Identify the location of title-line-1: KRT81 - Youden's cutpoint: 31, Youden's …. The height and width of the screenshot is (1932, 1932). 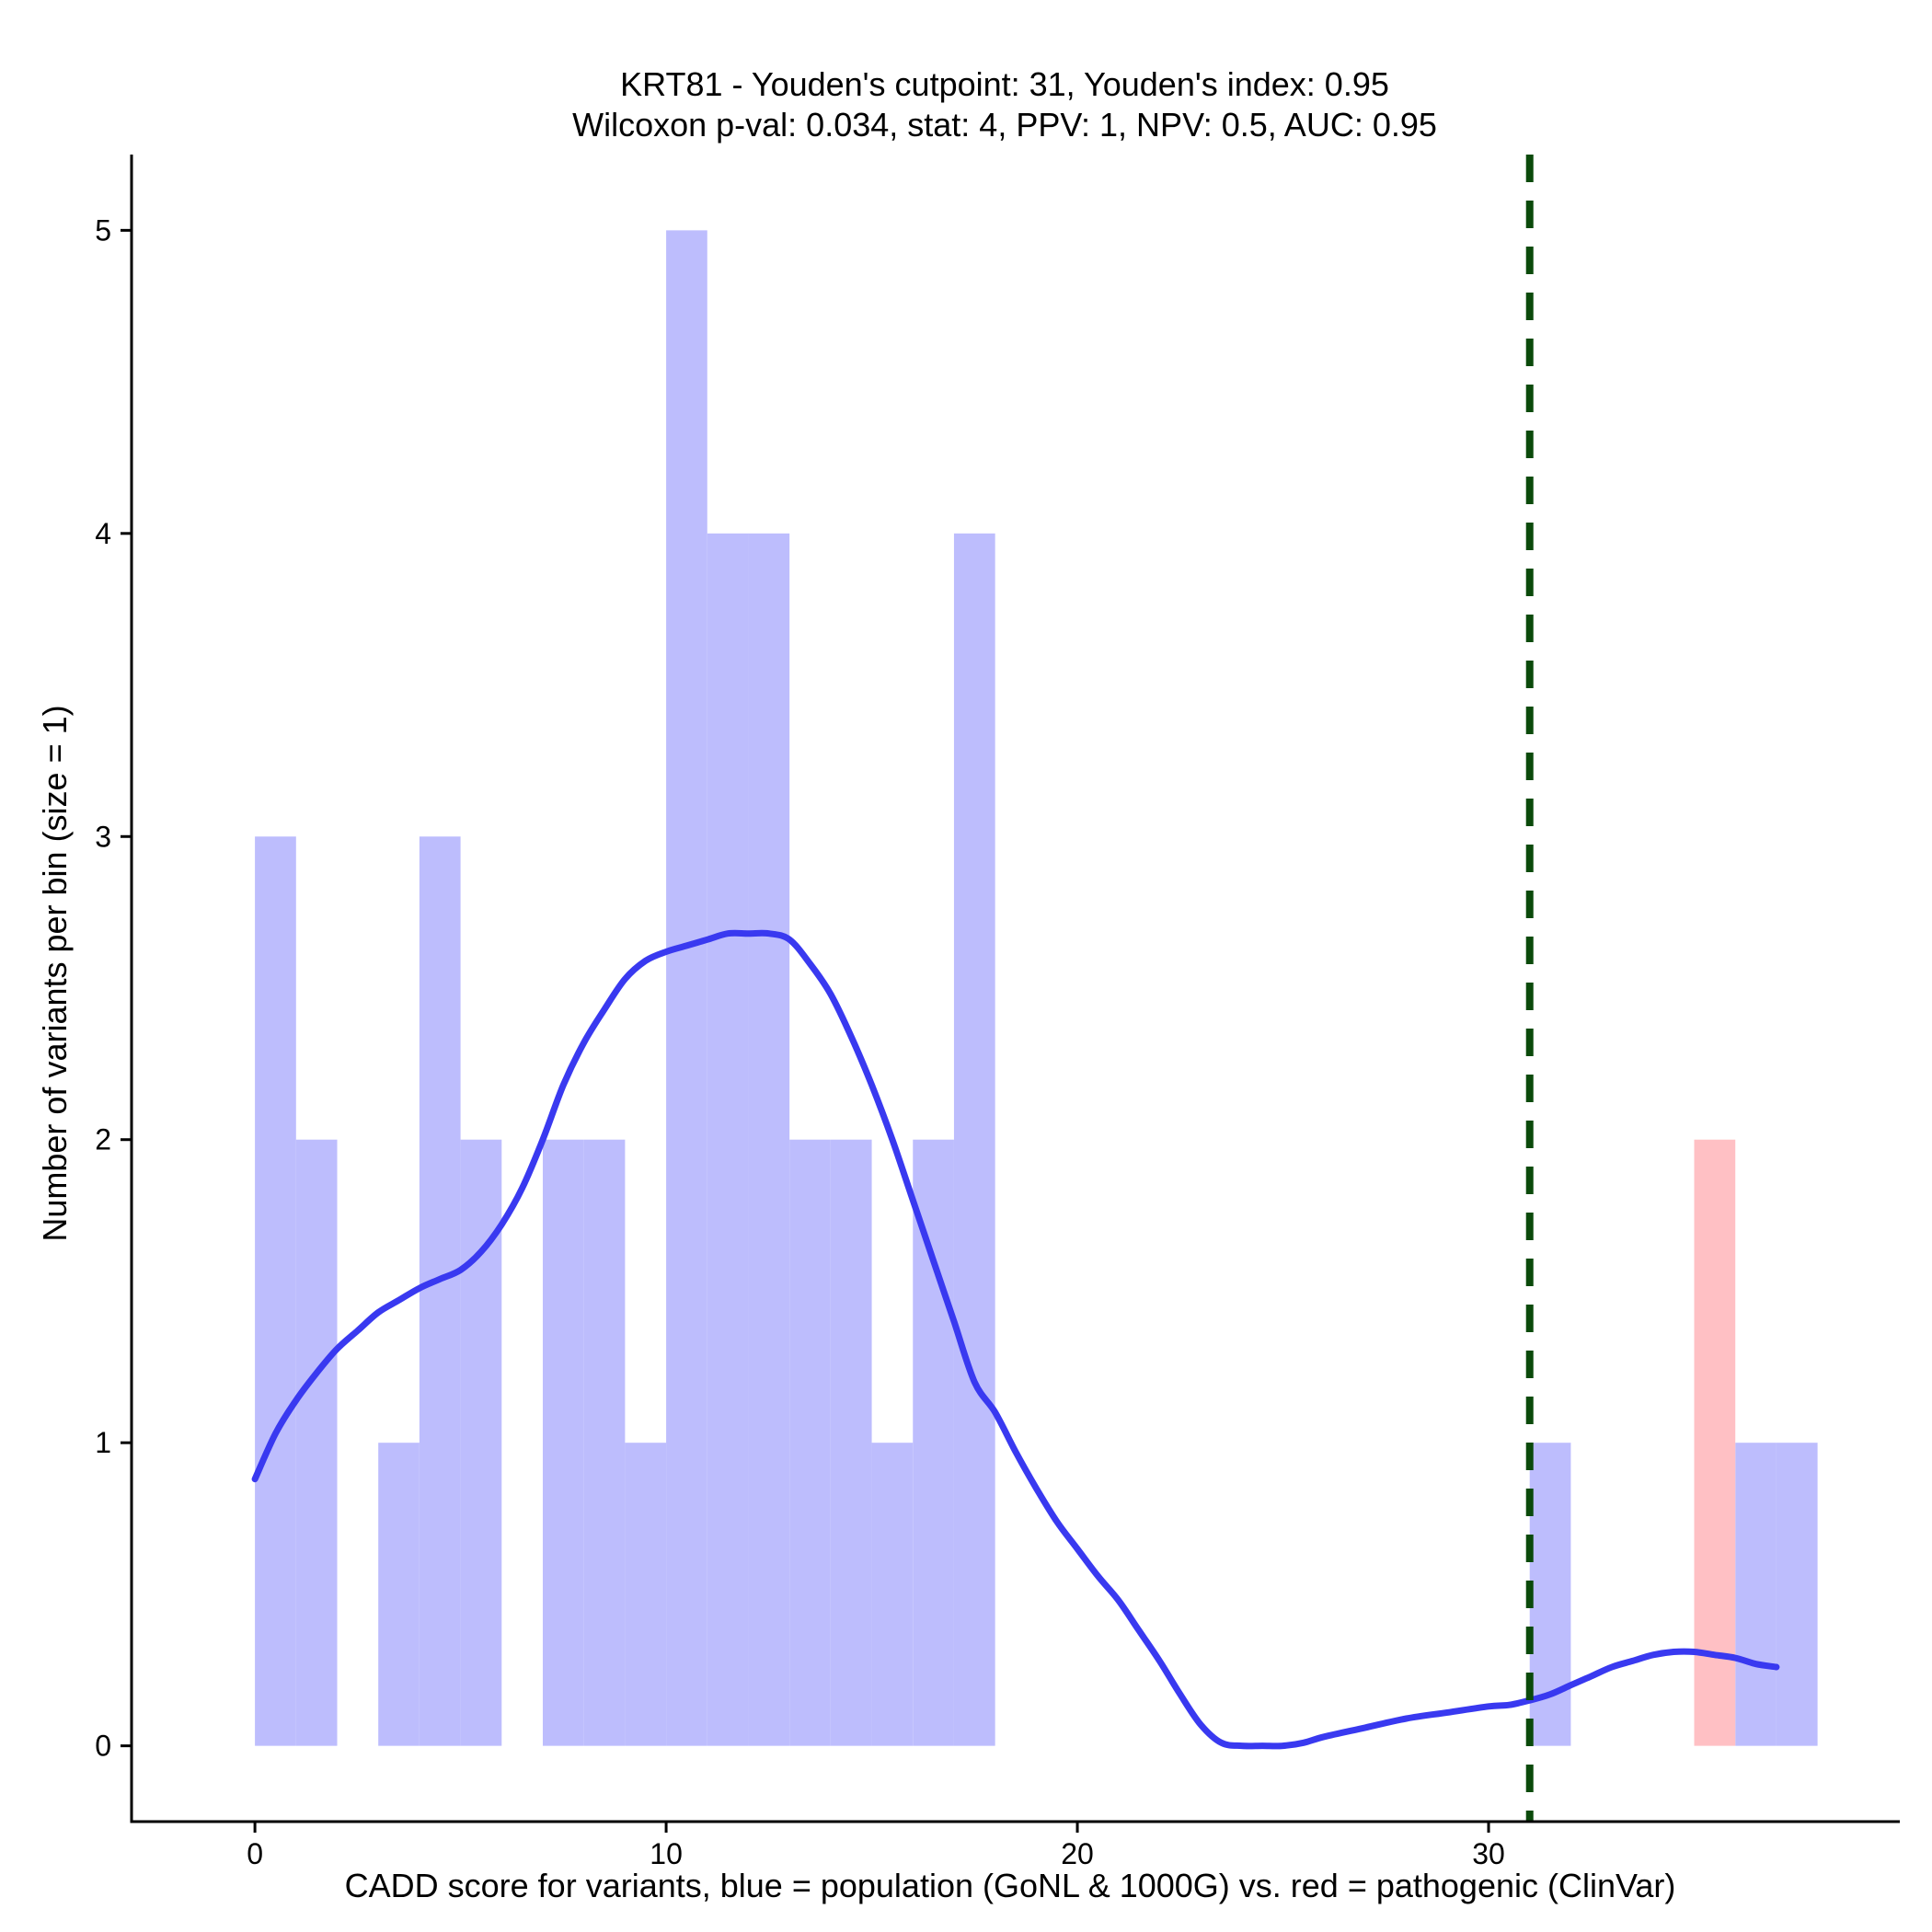
(1004, 84).